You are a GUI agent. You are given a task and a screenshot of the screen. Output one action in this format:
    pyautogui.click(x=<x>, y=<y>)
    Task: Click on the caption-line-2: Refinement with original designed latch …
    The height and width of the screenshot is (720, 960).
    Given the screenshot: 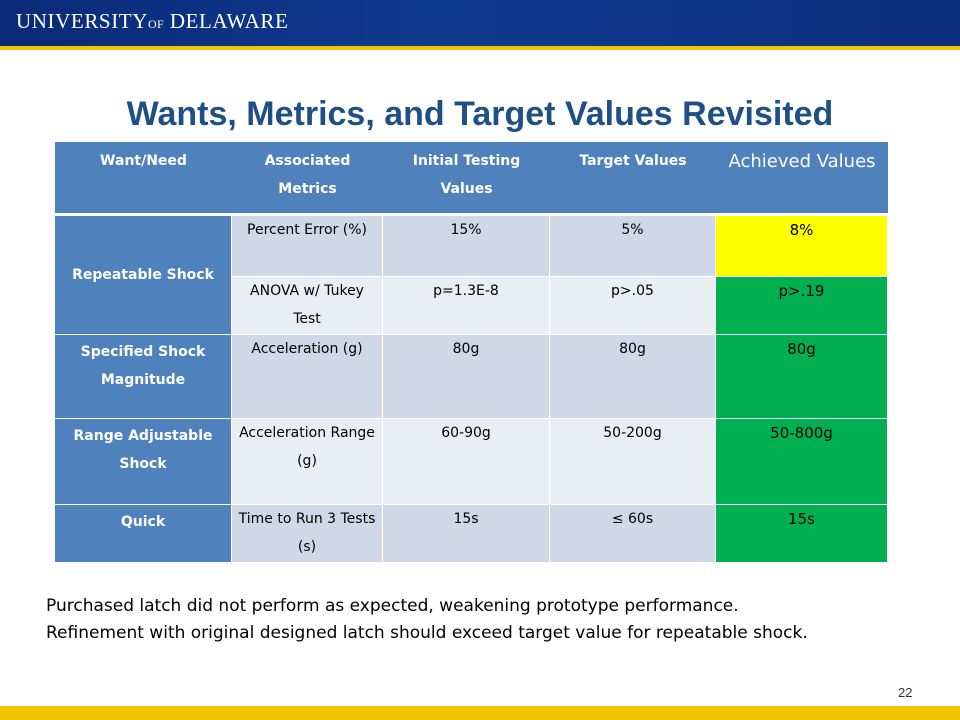 What is the action you would take?
    pyautogui.click(x=427, y=633)
    